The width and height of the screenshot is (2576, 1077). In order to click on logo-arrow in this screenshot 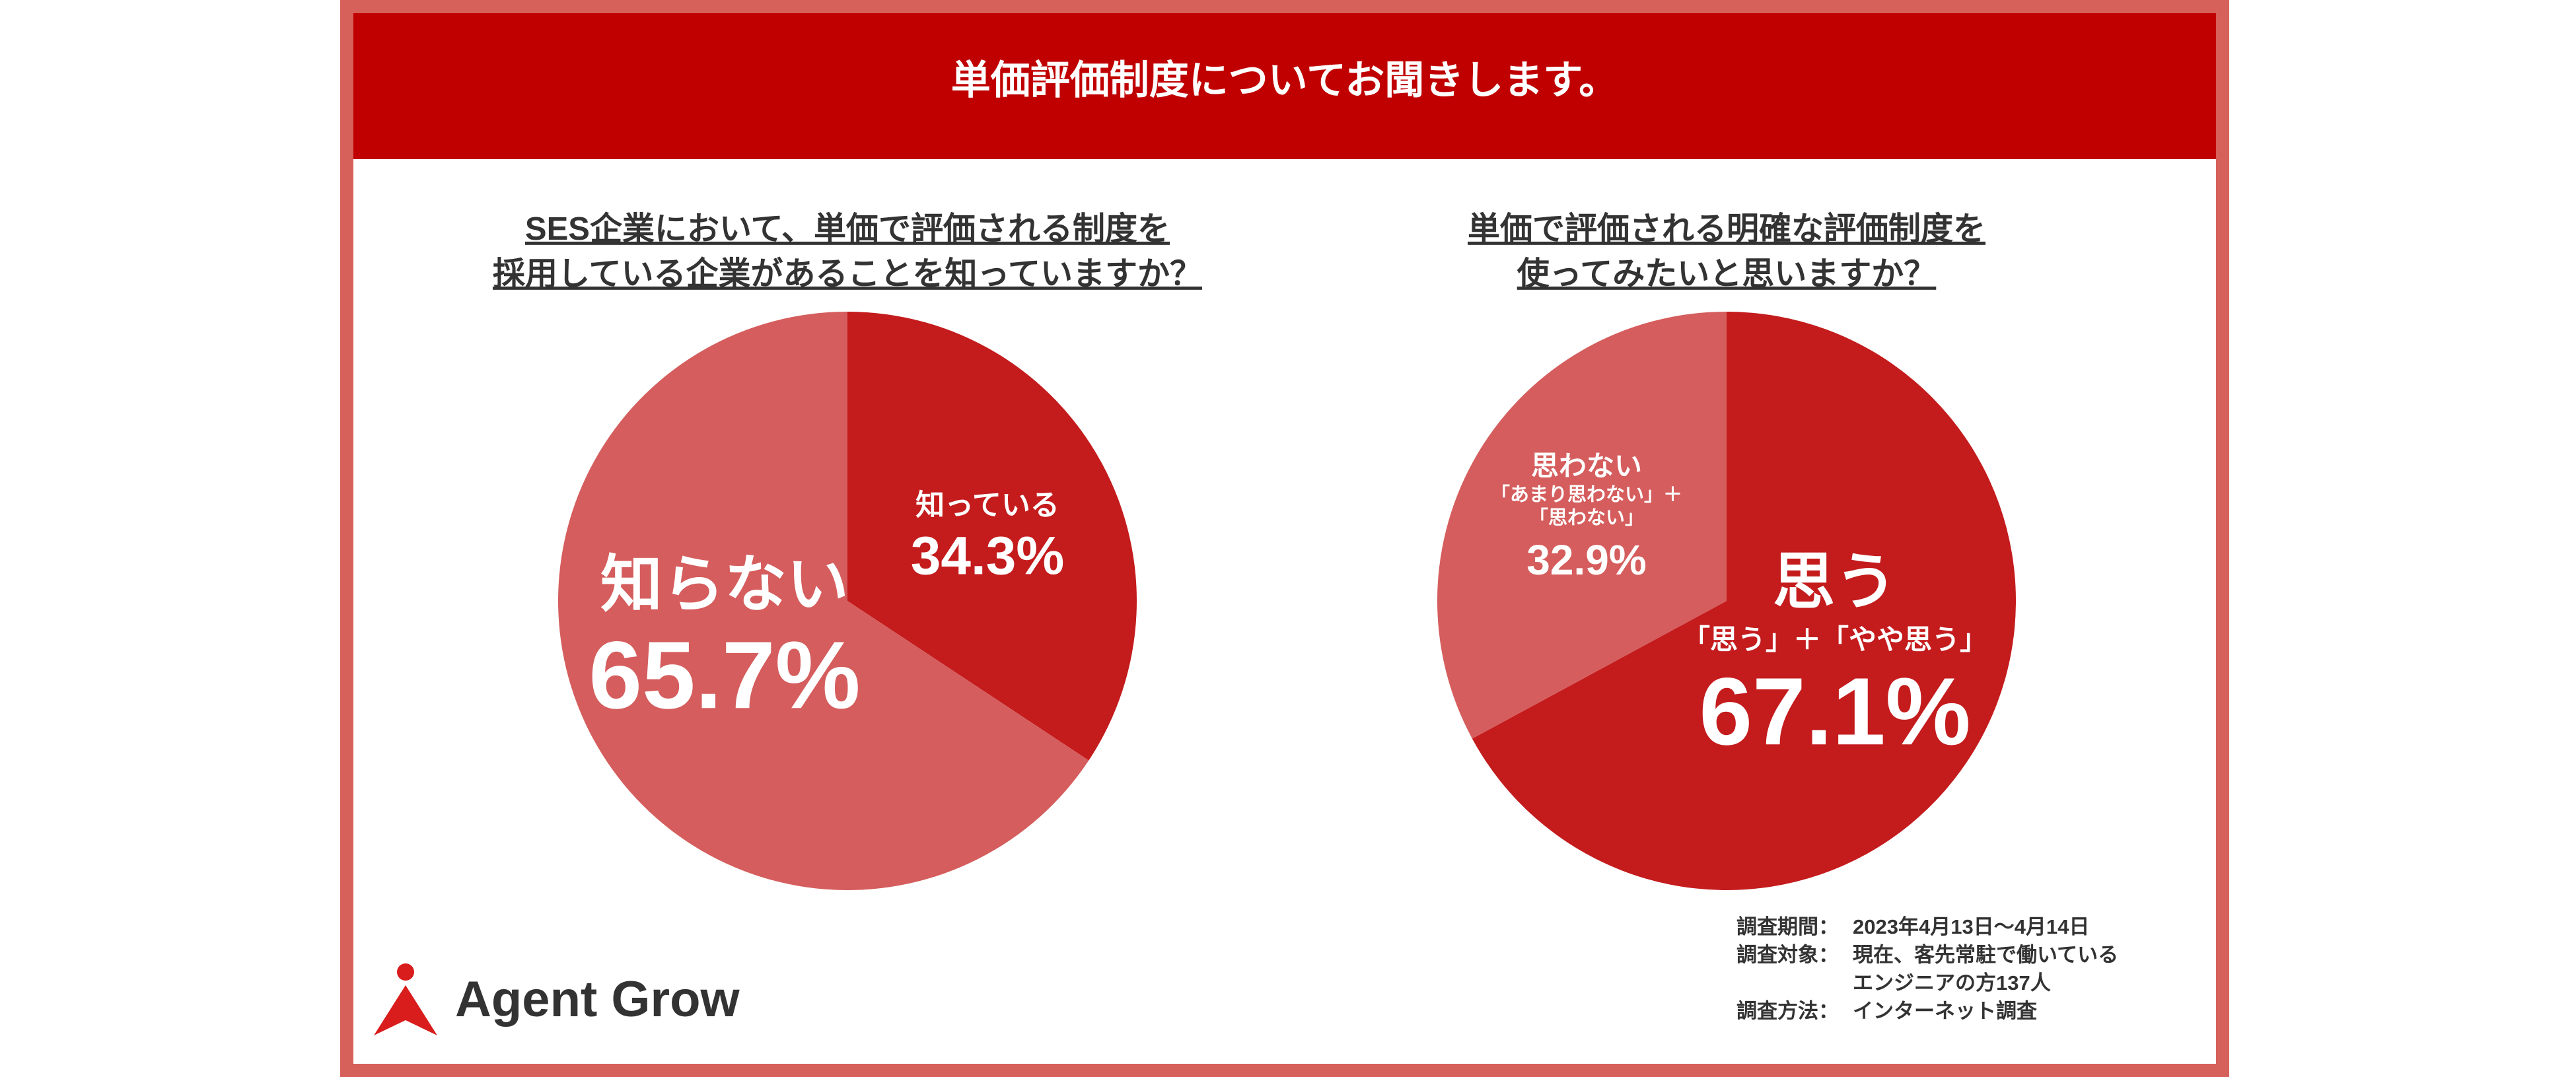, I will do `click(406, 1010)`.